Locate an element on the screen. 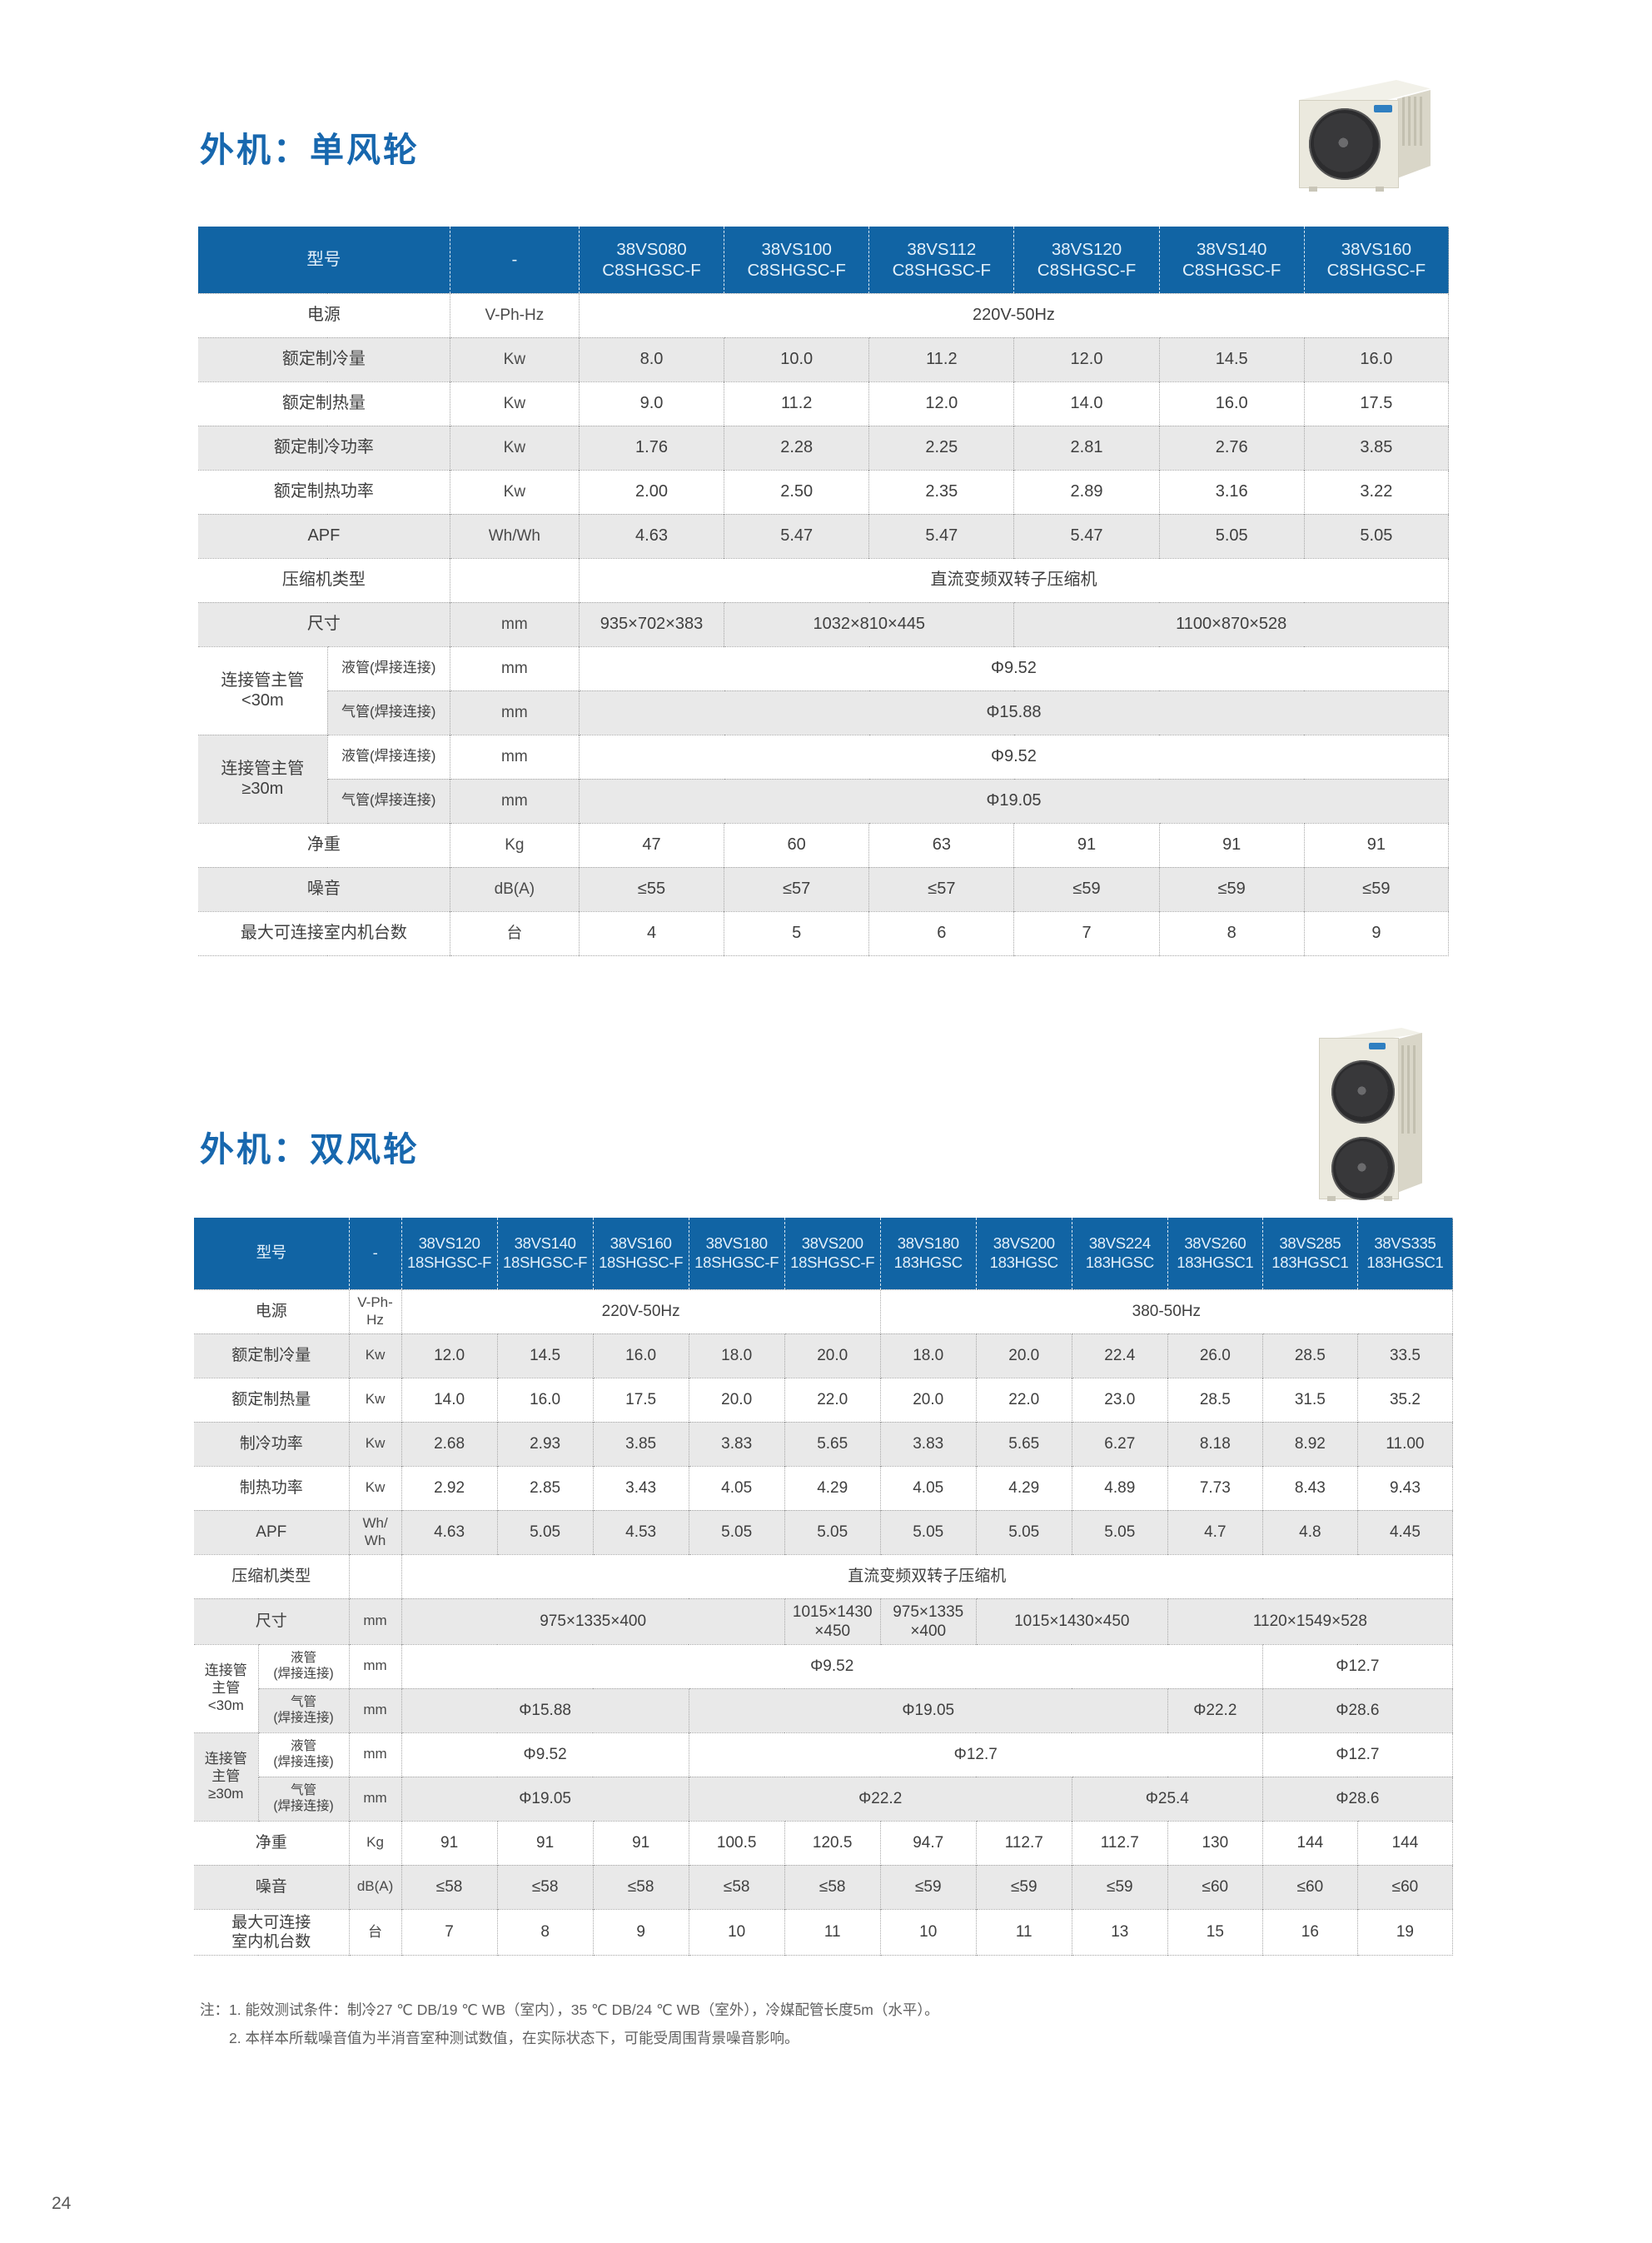 The width and height of the screenshot is (1652, 2243). value-cell: Φ28.6 is located at coordinates (1357, 1799).